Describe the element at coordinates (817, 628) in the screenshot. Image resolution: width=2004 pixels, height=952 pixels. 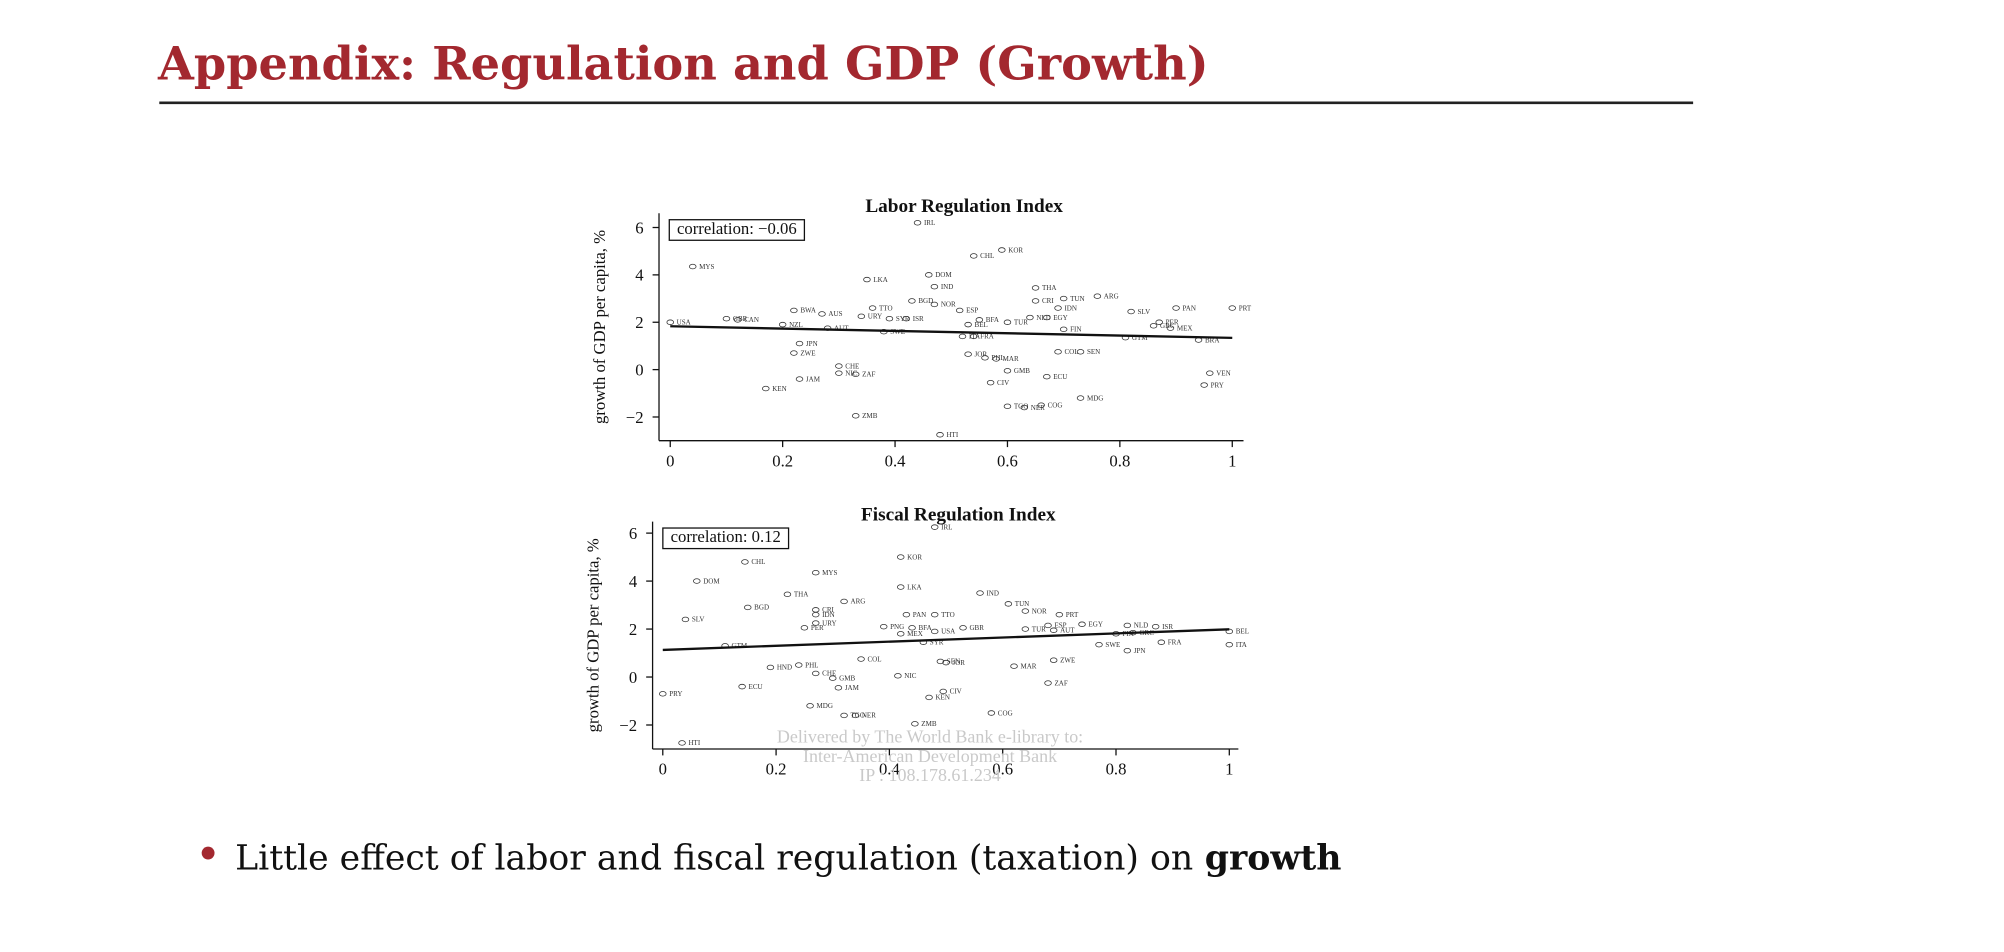
I see `point-label: PER` at that location.